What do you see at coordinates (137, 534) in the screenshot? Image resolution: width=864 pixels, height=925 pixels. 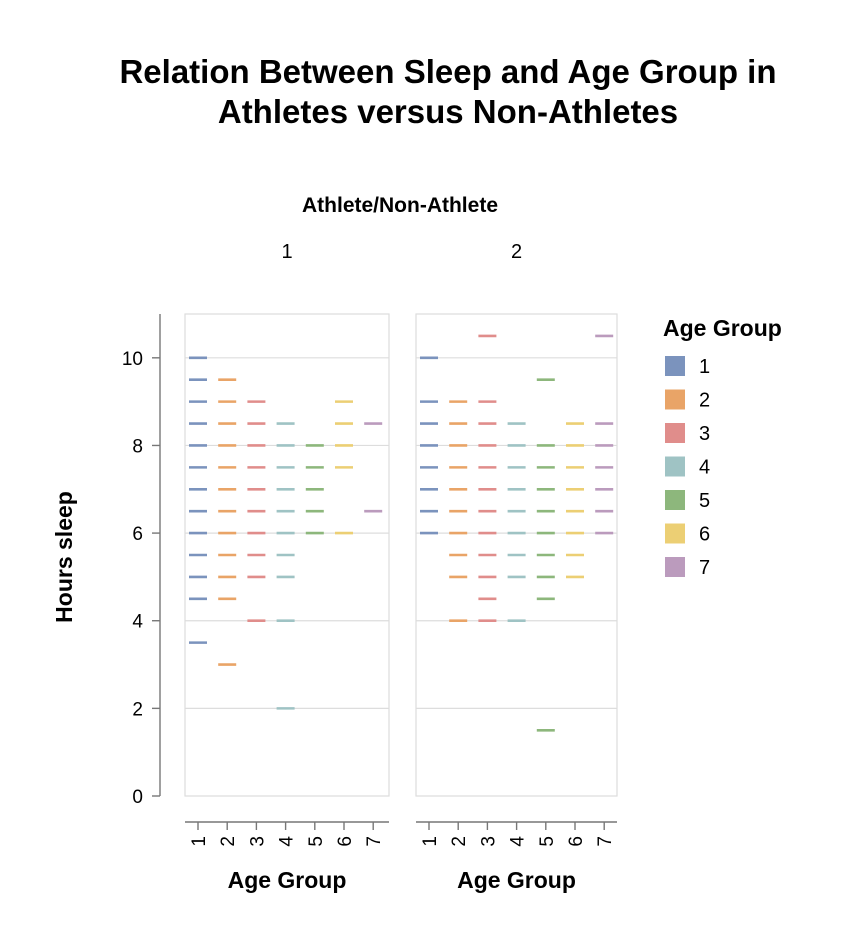 I see `y-tick-label: 6` at bounding box center [137, 534].